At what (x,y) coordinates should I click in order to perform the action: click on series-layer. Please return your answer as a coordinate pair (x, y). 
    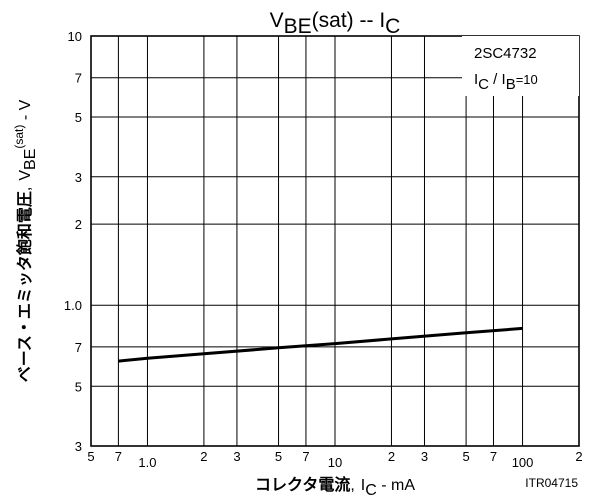
    Looking at the image, I should click on (320, 344).